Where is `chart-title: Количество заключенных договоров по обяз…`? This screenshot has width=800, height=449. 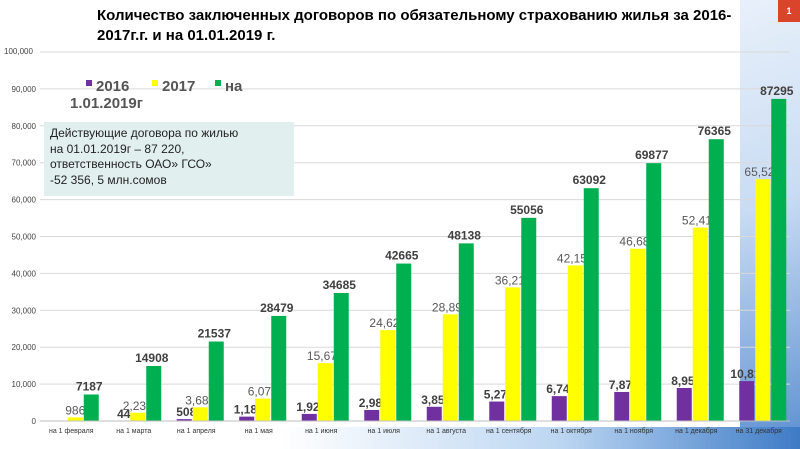
chart-title: Количество заключенных договоров по обяз… is located at coordinates (414, 25).